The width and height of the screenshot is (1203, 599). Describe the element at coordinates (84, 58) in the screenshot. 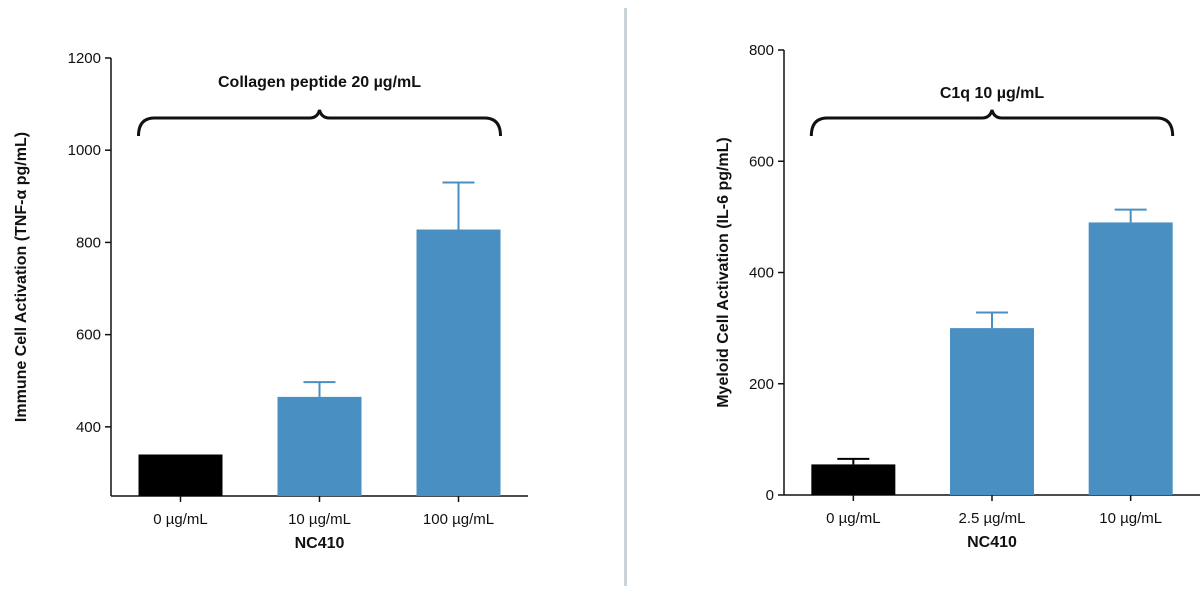

I see `y-tick-label: 1200` at that location.